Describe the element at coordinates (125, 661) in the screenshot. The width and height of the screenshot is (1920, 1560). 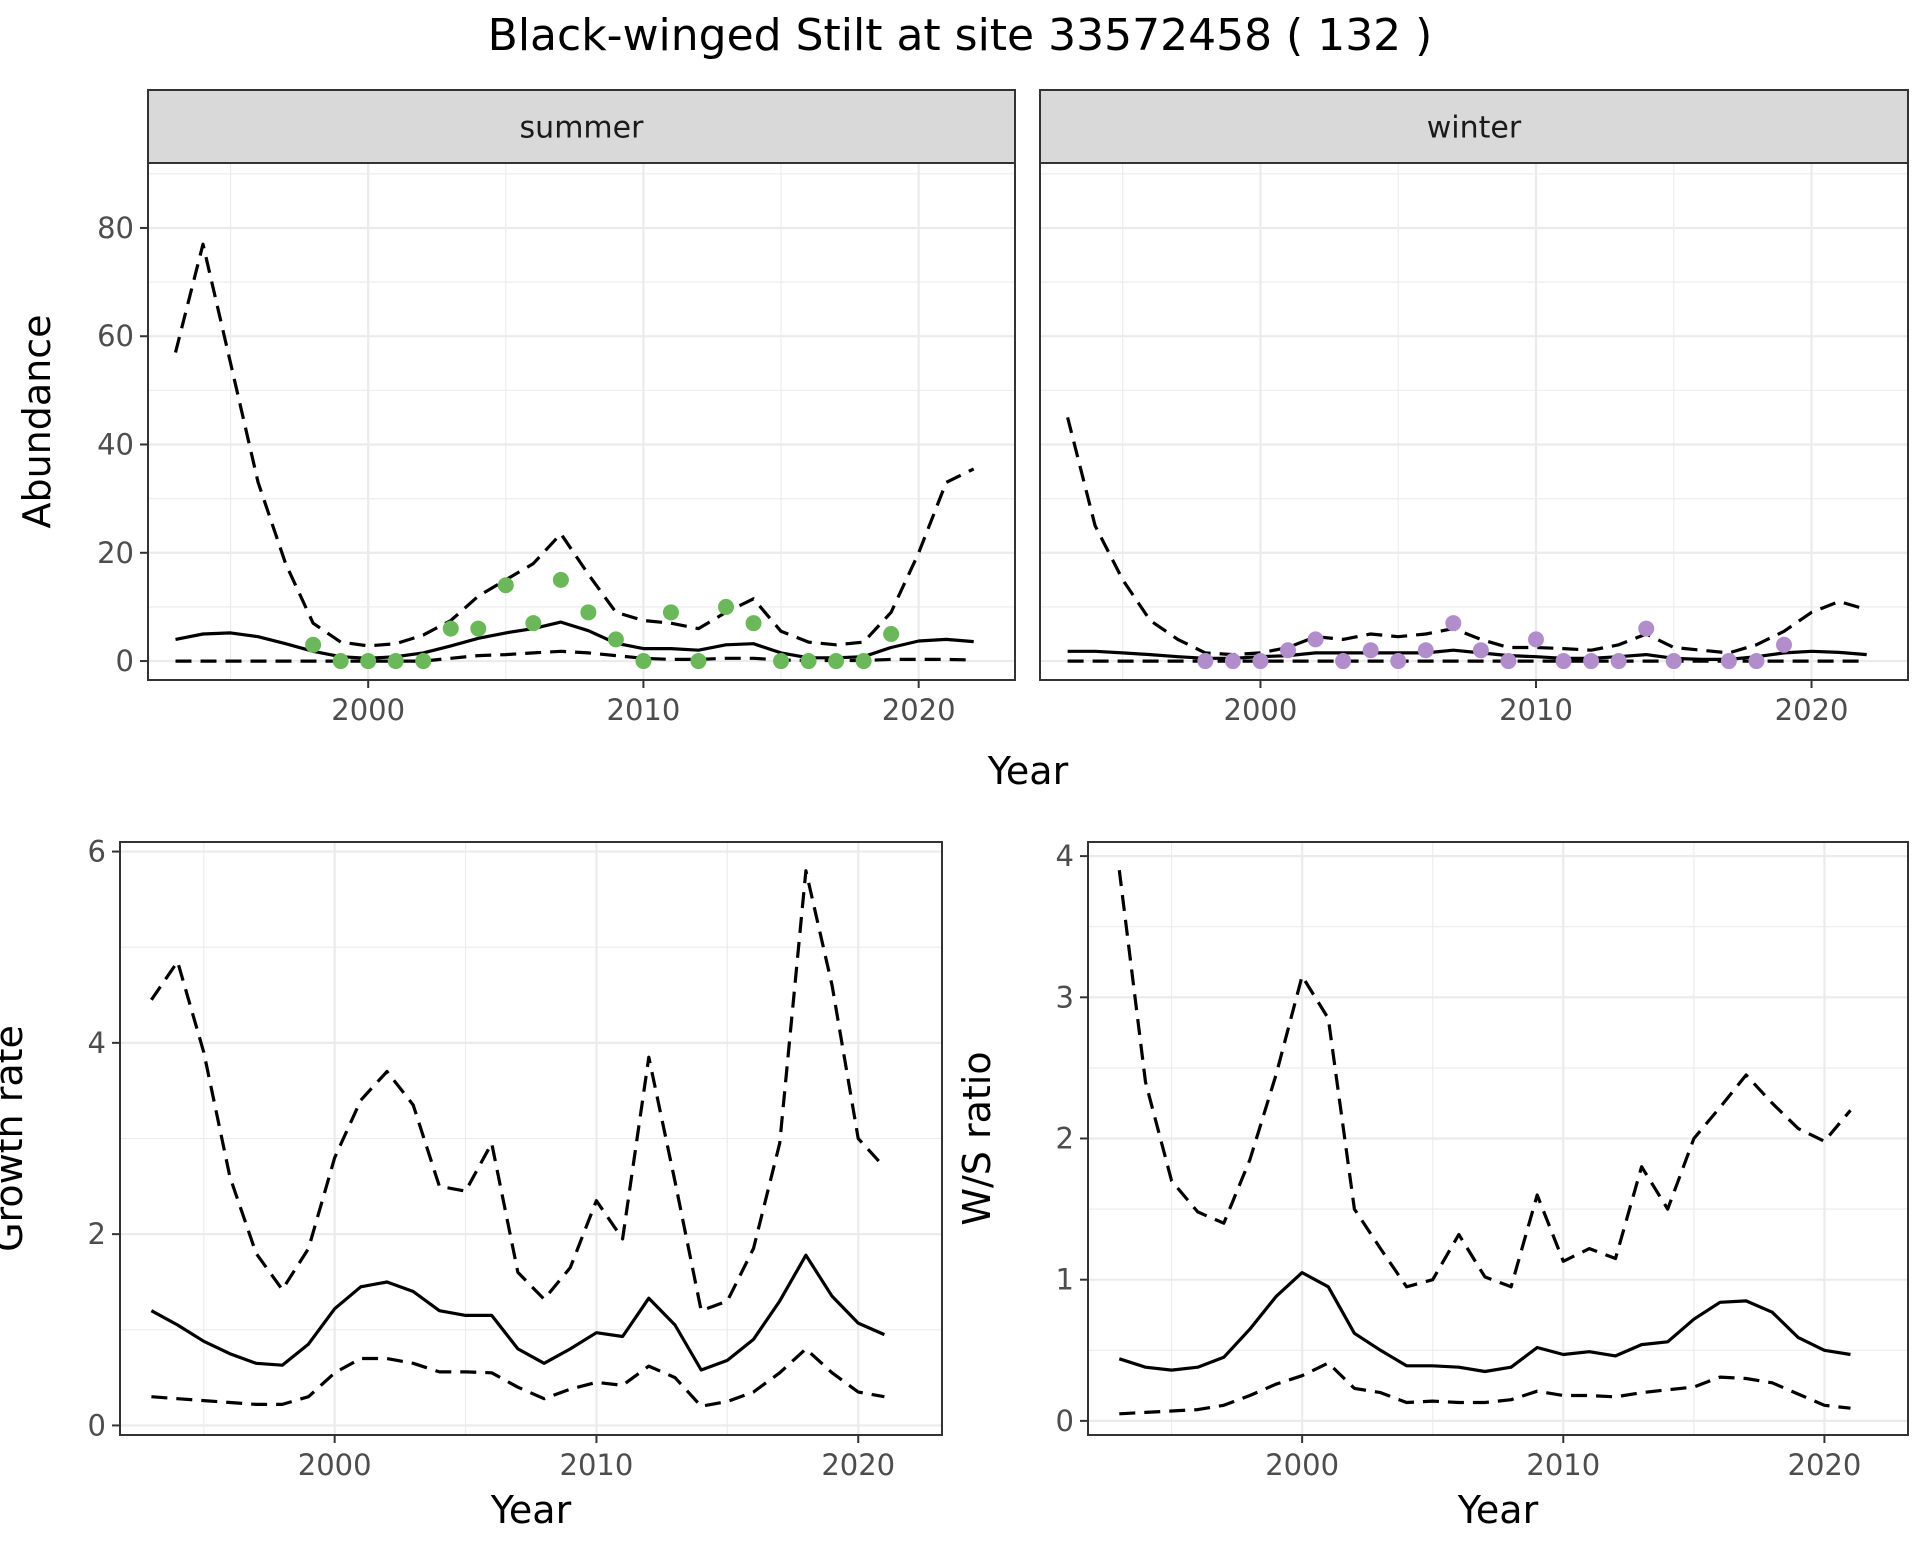
I see `summer-y-tick-label: 0` at that location.